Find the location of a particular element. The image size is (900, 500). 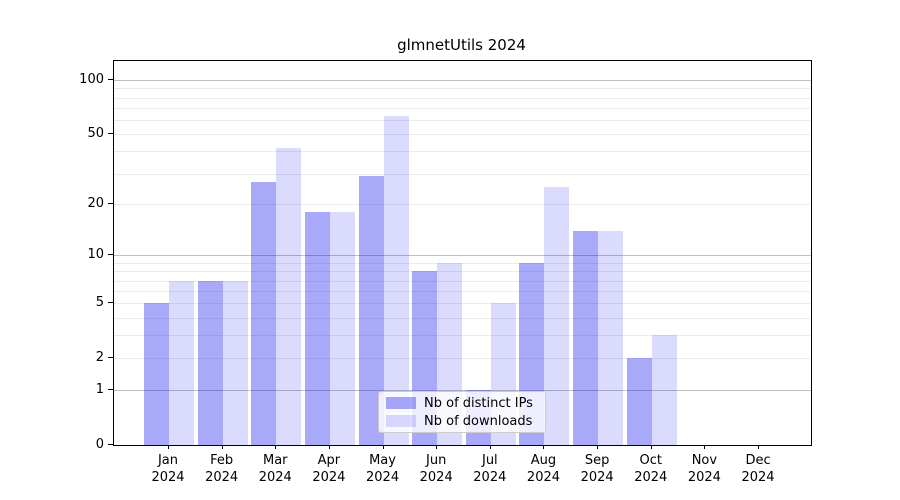

x-tick-label: Aug 2024 is located at coordinates (543, 469).